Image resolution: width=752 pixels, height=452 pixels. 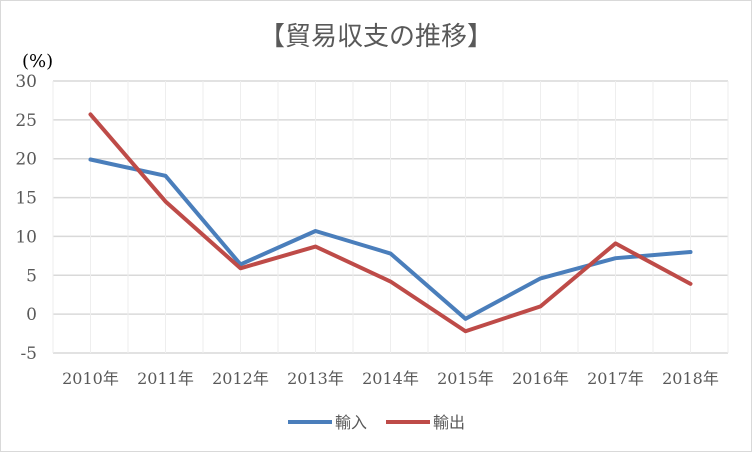 I want to click on y-tick-label: 30, so click(x=26, y=82).